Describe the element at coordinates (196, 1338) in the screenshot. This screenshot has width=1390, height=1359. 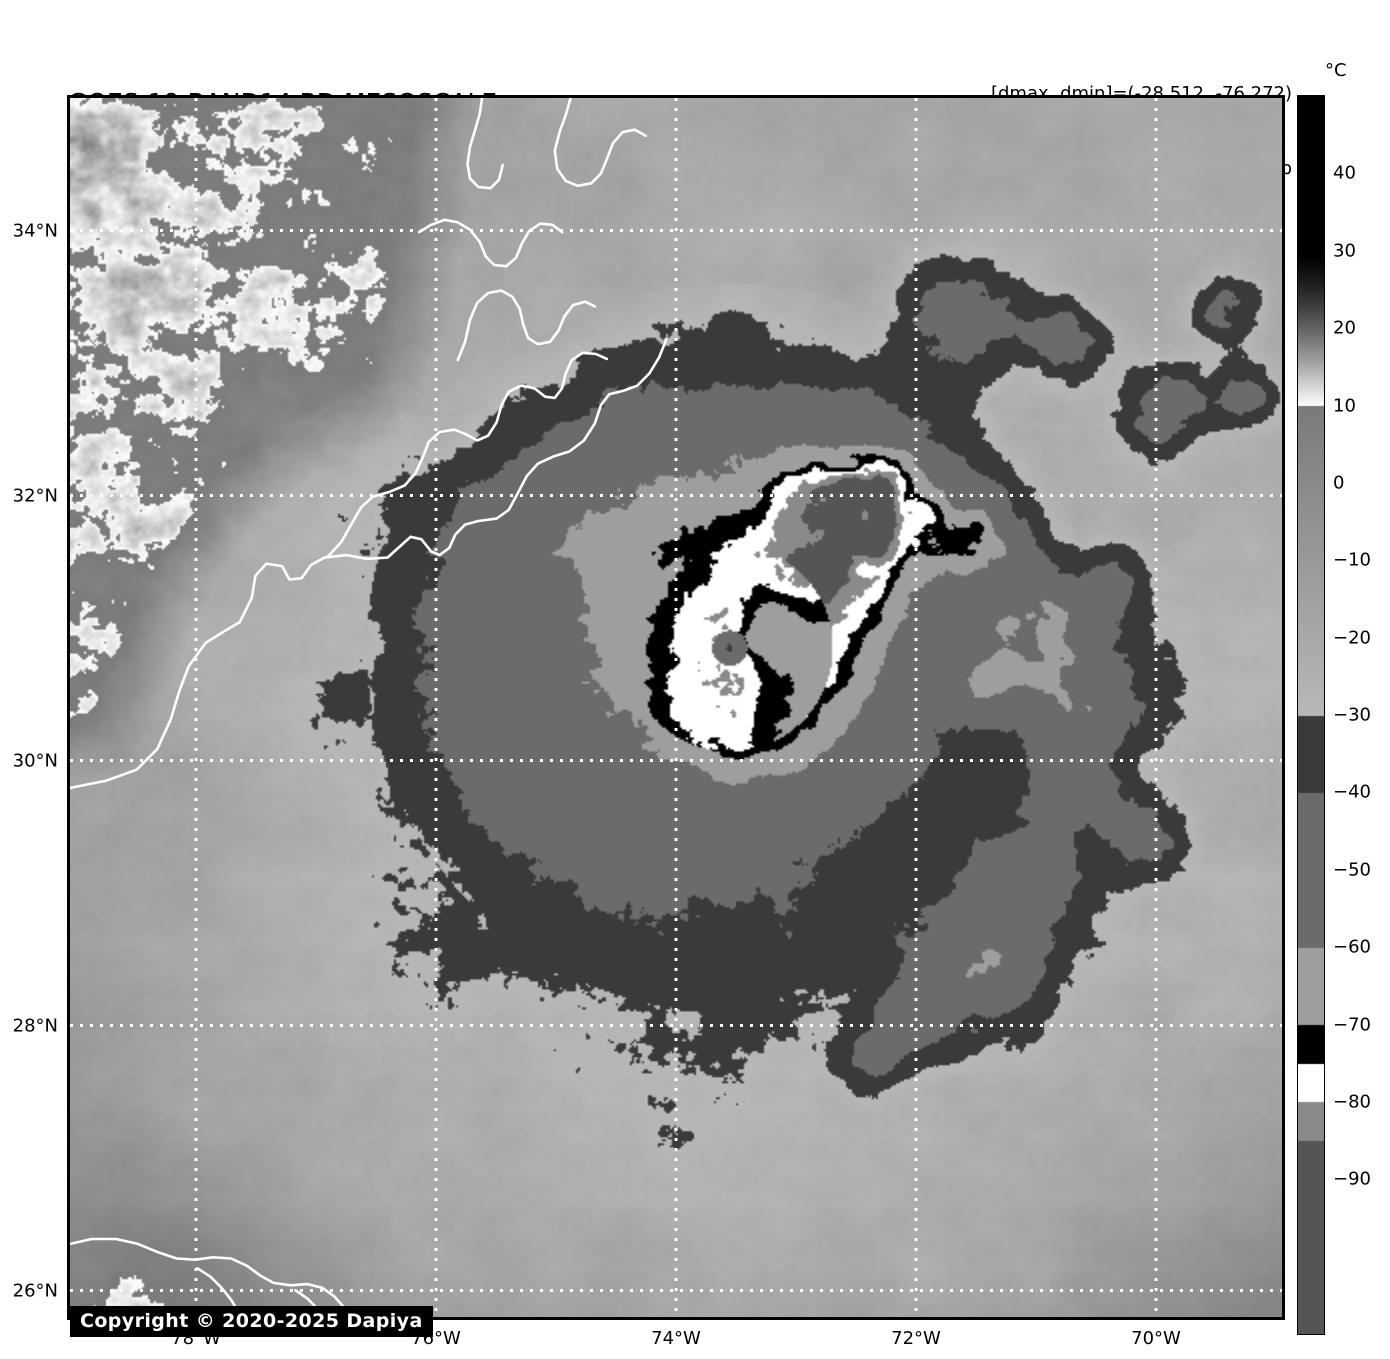
I see `lon-tick-78: 78°W` at that location.